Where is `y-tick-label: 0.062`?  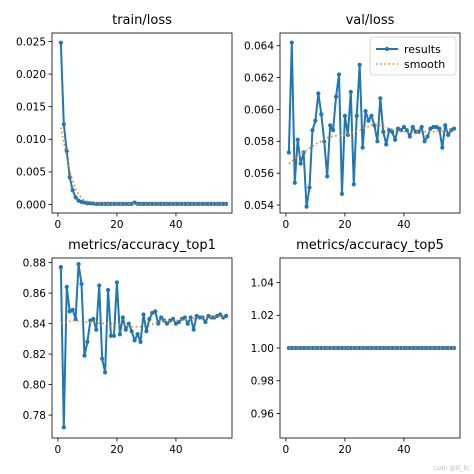 y-tick-label: 0.062 is located at coordinates (259, 78).